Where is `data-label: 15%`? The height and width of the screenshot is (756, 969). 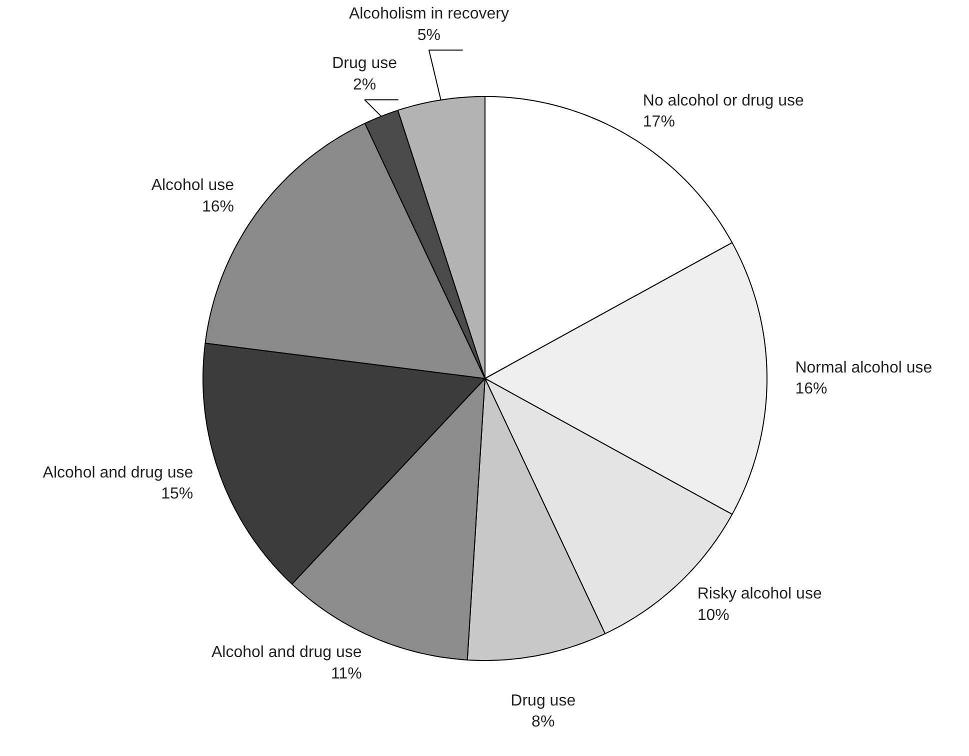
data-label: 15% is located at coordinates (177, 494).